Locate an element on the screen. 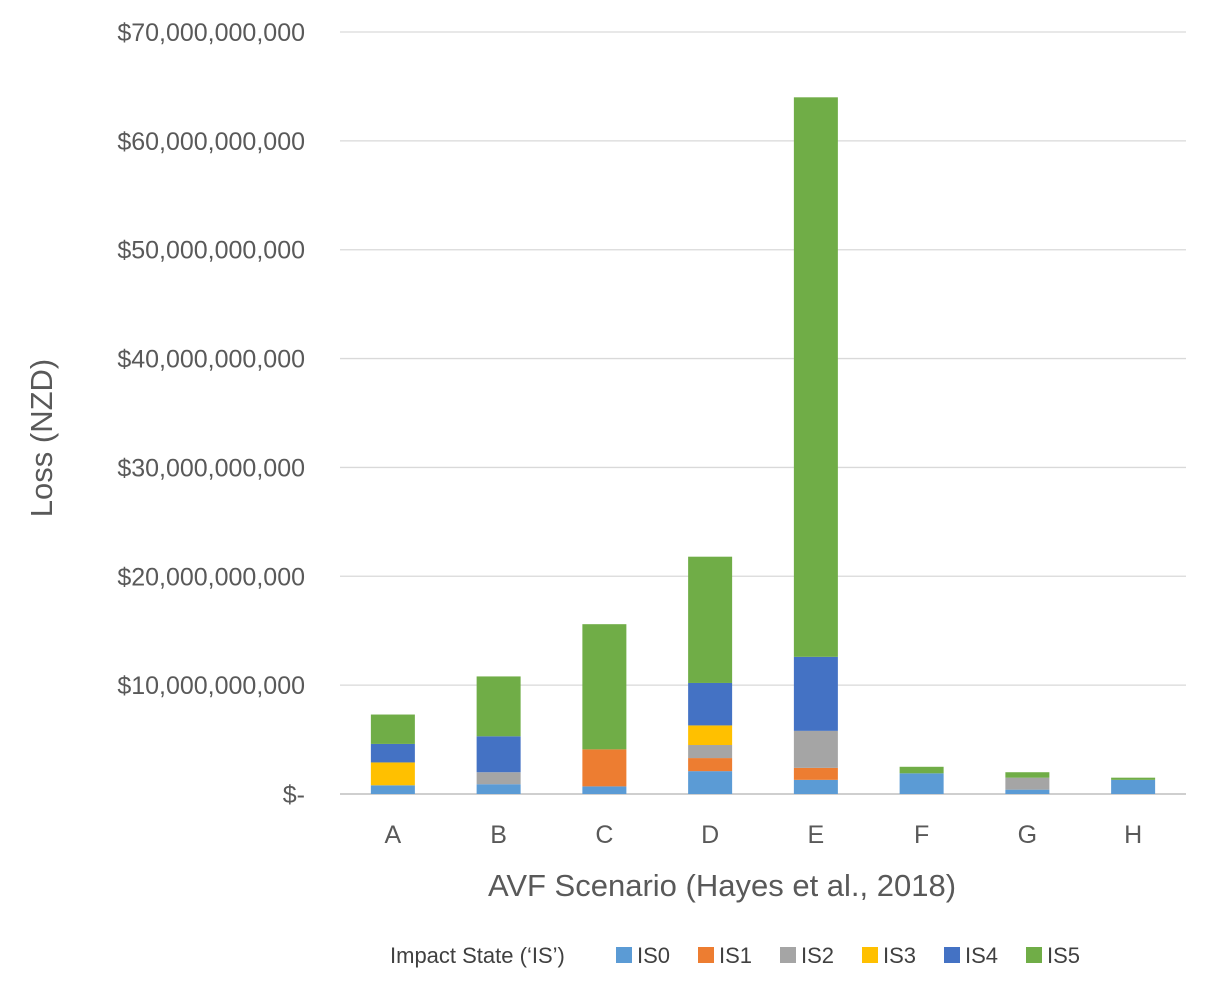 Image resolution: width=1216 pixels, height=1002 pixels. legend-label-is4: IS4 is located at coordinates (981, 955).